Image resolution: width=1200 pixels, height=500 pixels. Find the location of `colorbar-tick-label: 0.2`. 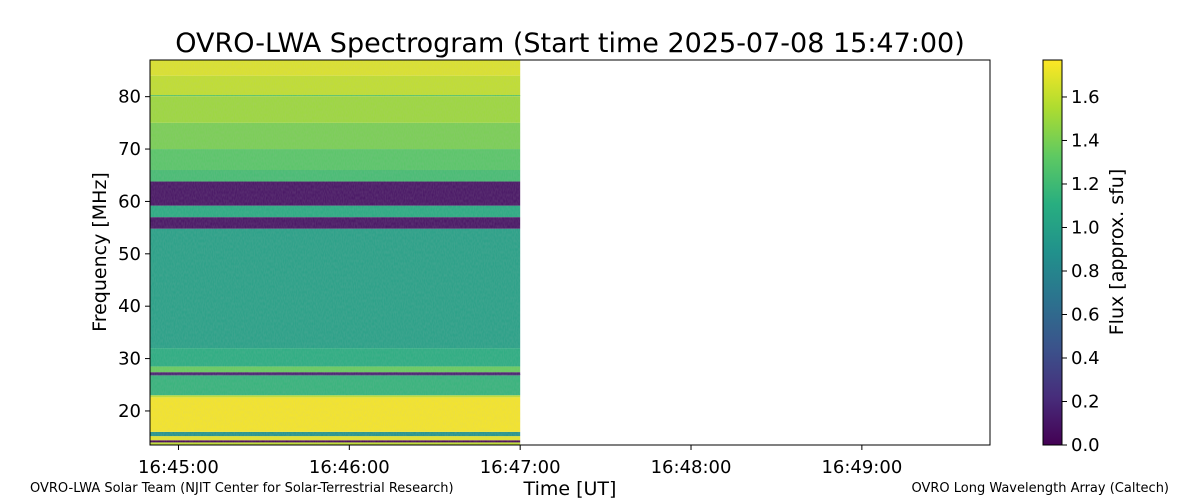

colorbar-tick-label: 0.2 is located at coordinates (1085, 401).